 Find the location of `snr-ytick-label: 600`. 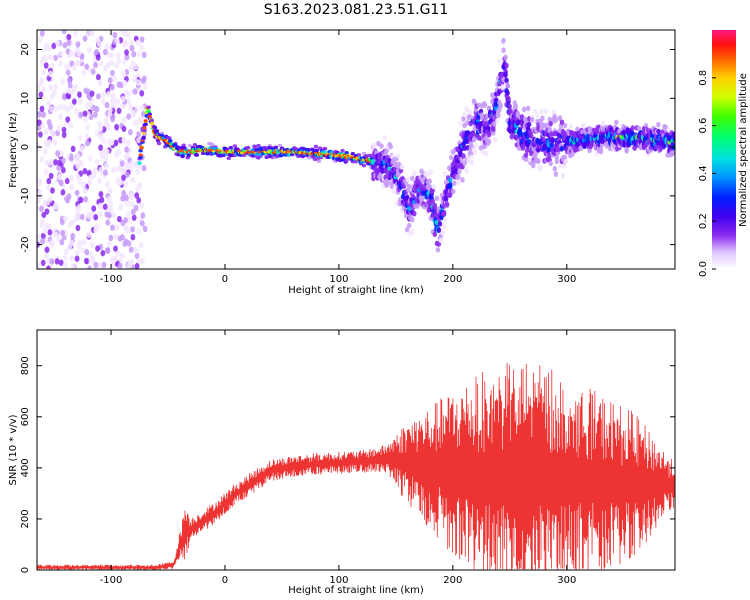

snr-ytick-label: 600 is located at coordinates (25, 416).